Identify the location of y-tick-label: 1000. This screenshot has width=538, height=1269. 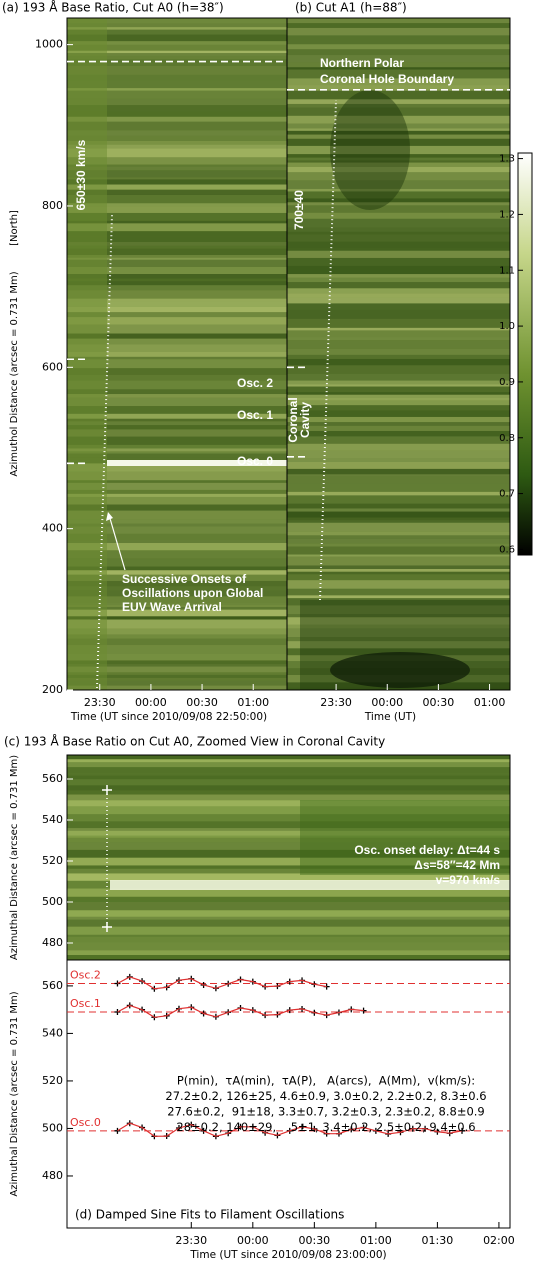
(49, 44).